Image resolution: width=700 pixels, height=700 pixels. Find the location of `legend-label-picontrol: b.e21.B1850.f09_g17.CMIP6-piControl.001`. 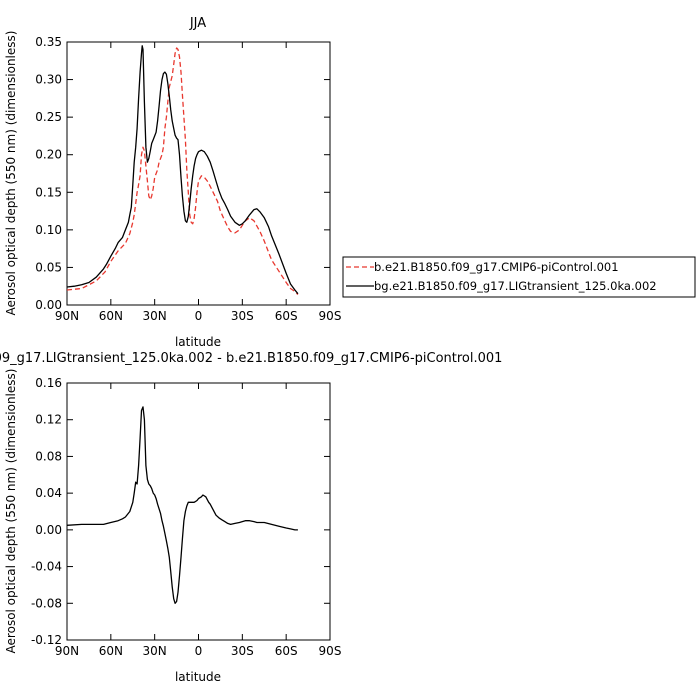

legend-label-picontrol: b.e21.B1850.f09_g17.CMIP6-piControl.001 is located at coordinates (496, 267).